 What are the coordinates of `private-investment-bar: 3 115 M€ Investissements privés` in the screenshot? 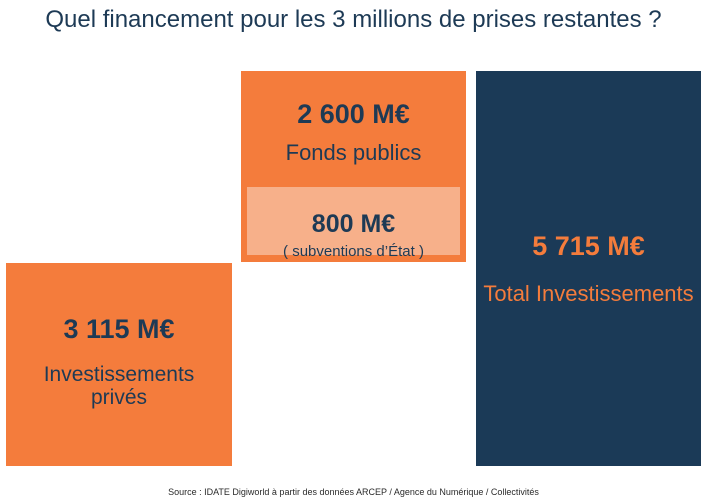 It's located at (119, 364).